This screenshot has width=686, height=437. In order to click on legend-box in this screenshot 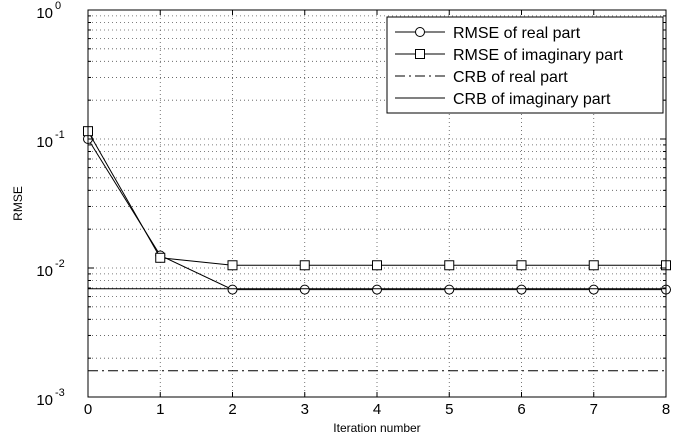, I will do `click(525, 65)`.